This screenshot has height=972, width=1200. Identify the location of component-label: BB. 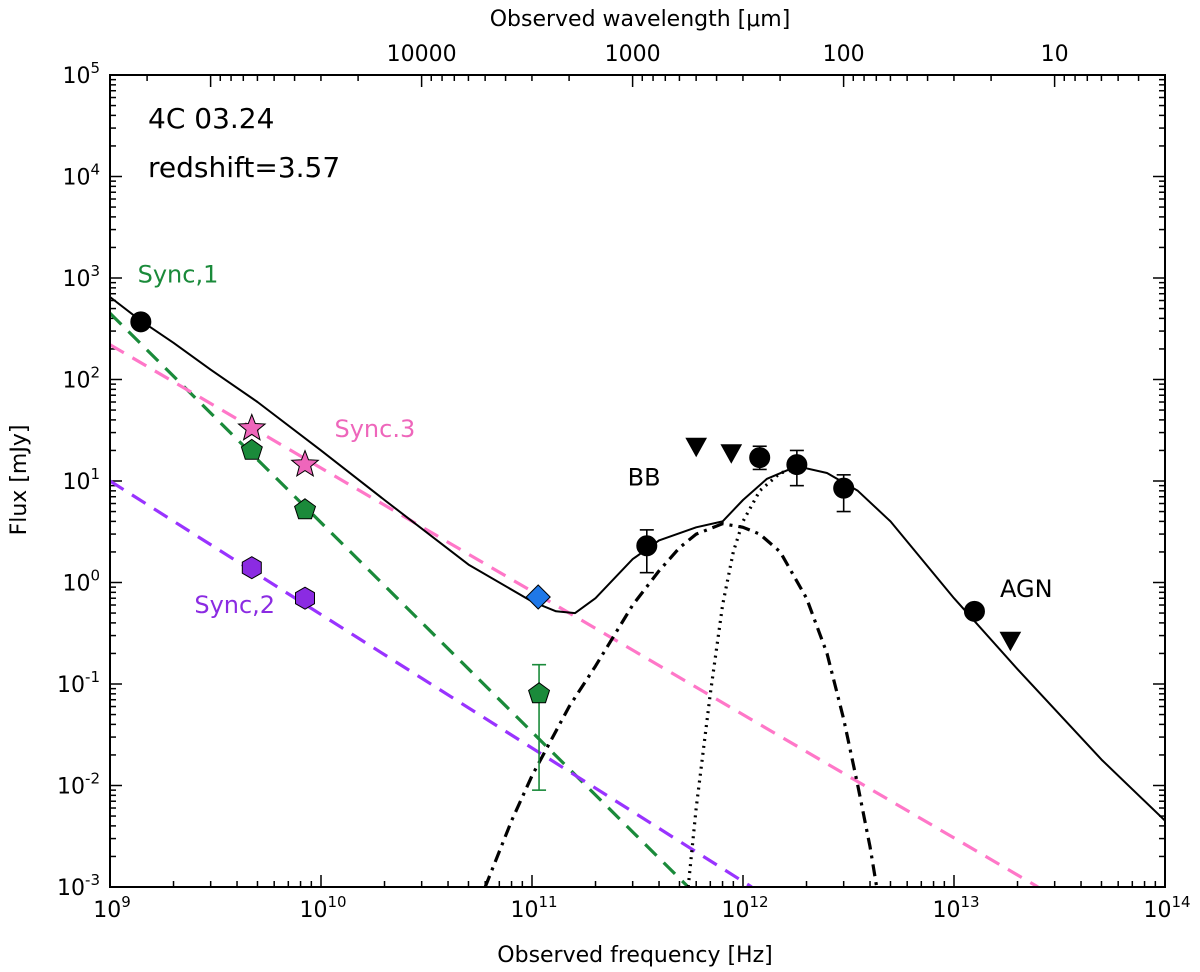
(644, 478).